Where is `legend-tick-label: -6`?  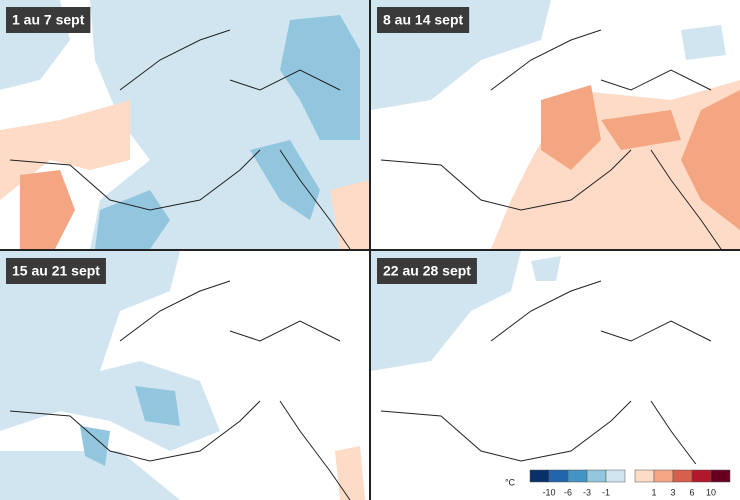
legend-tick-label: -6 is located at coordinates (568, 492).